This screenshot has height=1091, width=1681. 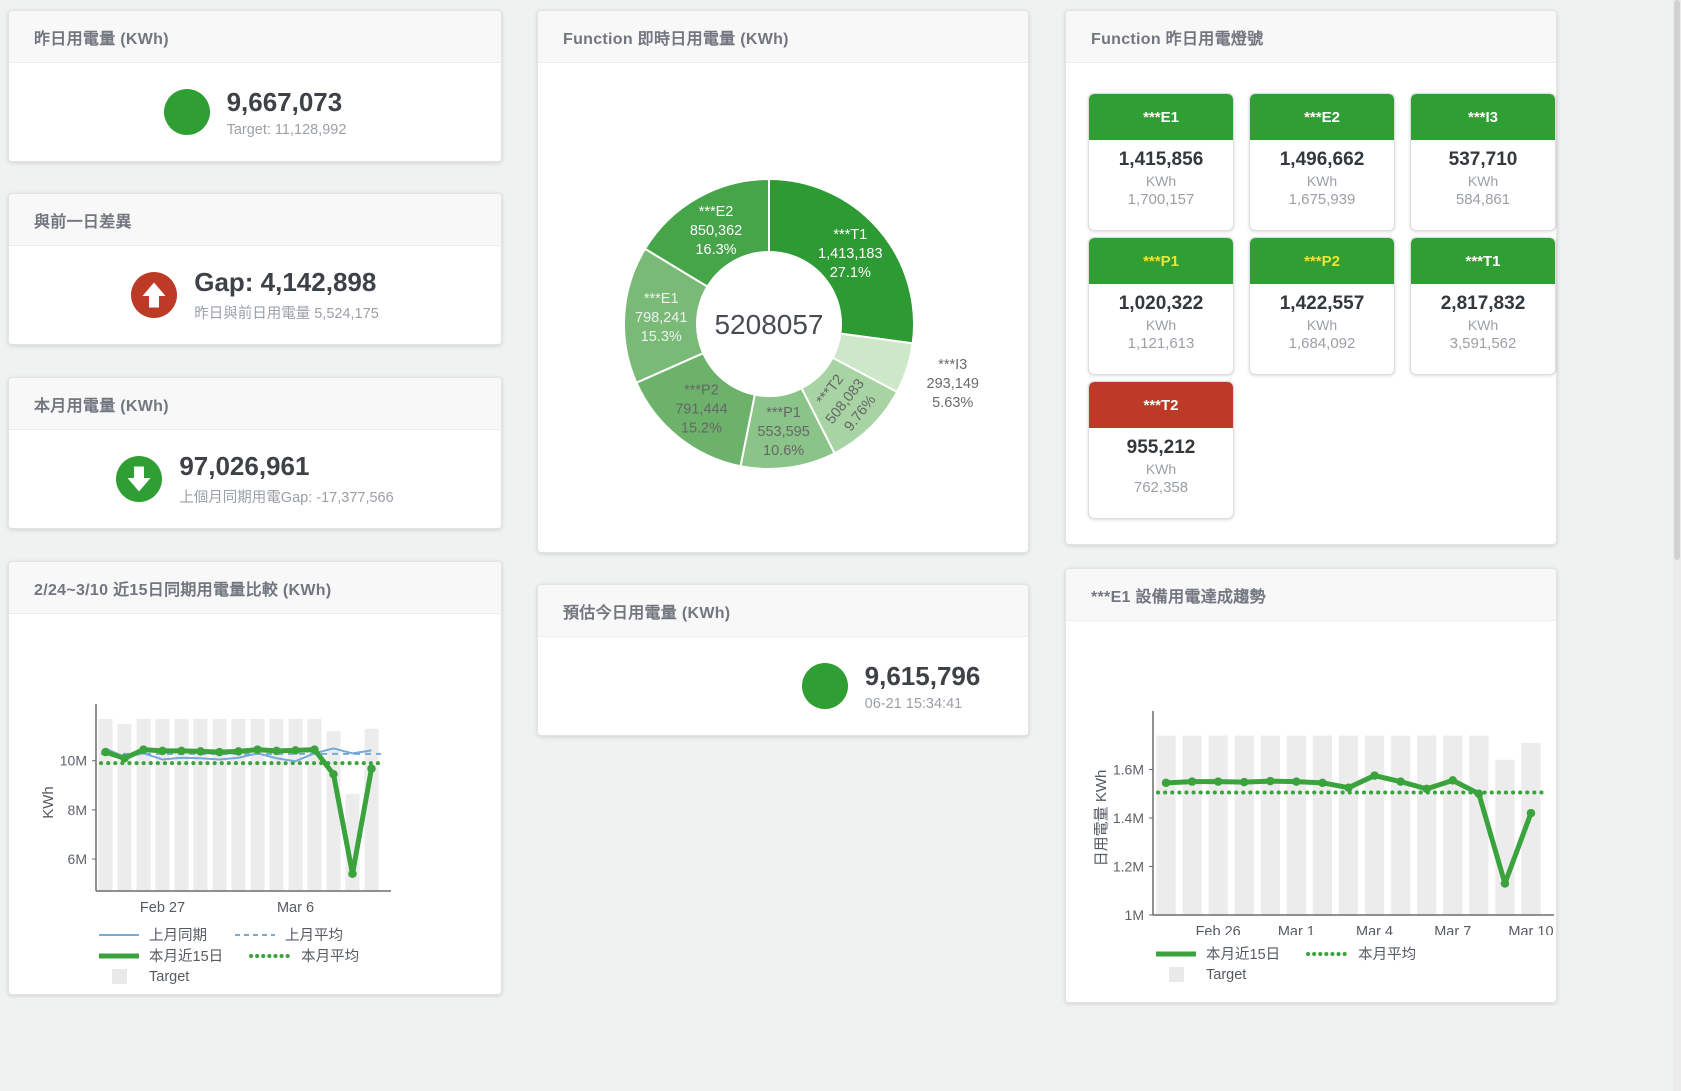 What do you see at coordinates (1161, 405) in the screenshot?
I see `device-tile-header: ***T2` at bounding box center [1161, 405].